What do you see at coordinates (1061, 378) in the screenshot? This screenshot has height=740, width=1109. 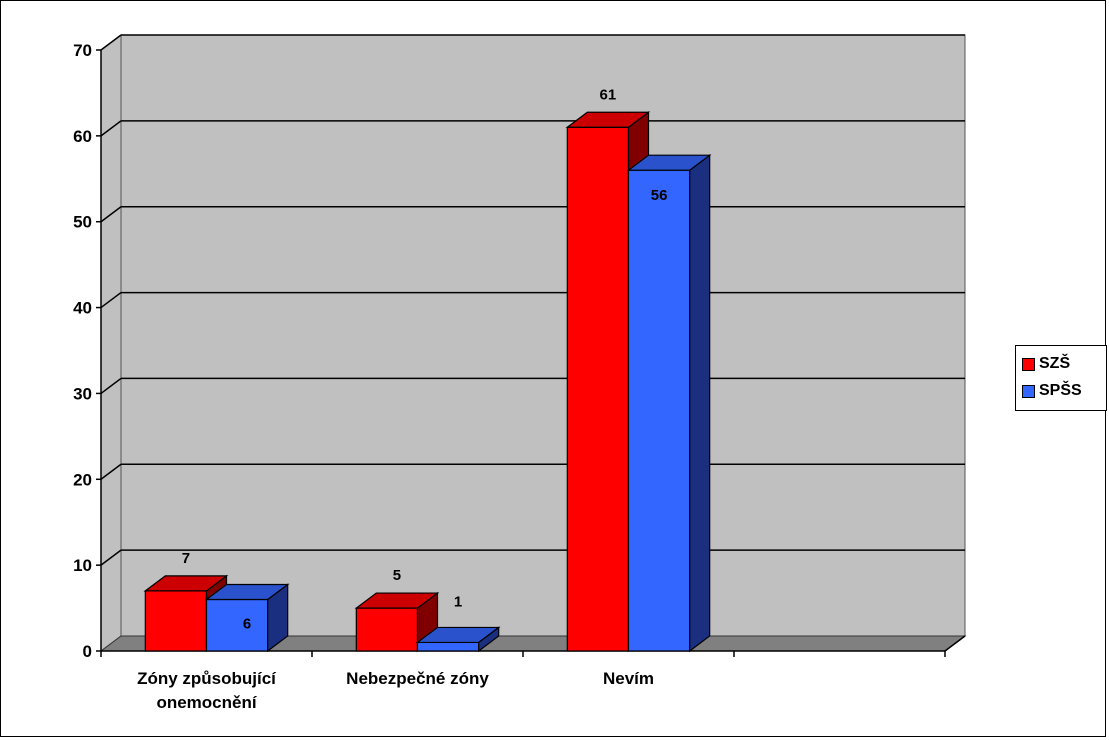 I see `legend: SZŠ SPŠS` at bounding box center [1061, 378].